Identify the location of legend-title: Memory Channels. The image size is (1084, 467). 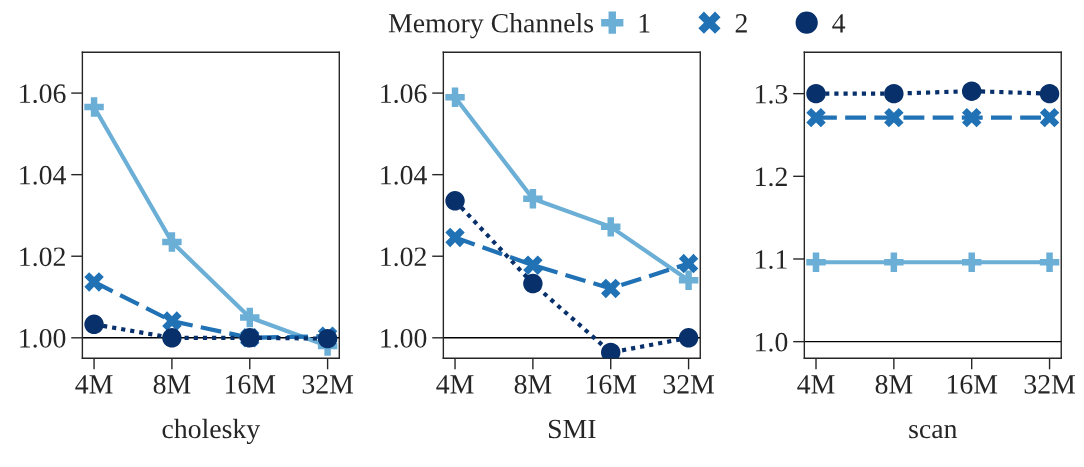
(491, 26).